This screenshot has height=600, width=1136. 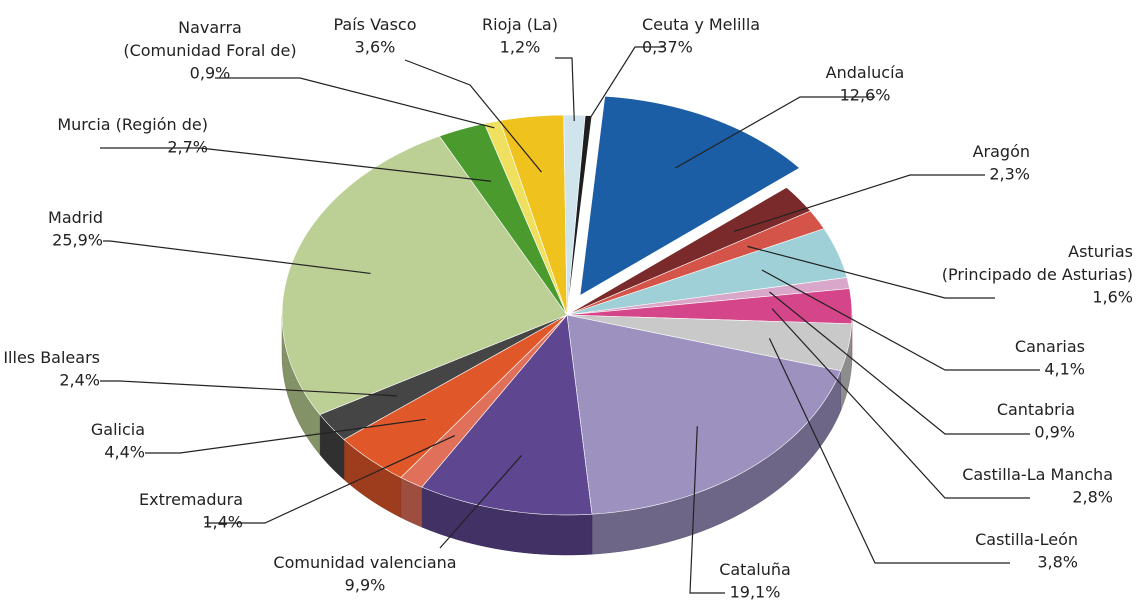 I want to click on slice-label: País Vasco, so click(x=374, y=24).